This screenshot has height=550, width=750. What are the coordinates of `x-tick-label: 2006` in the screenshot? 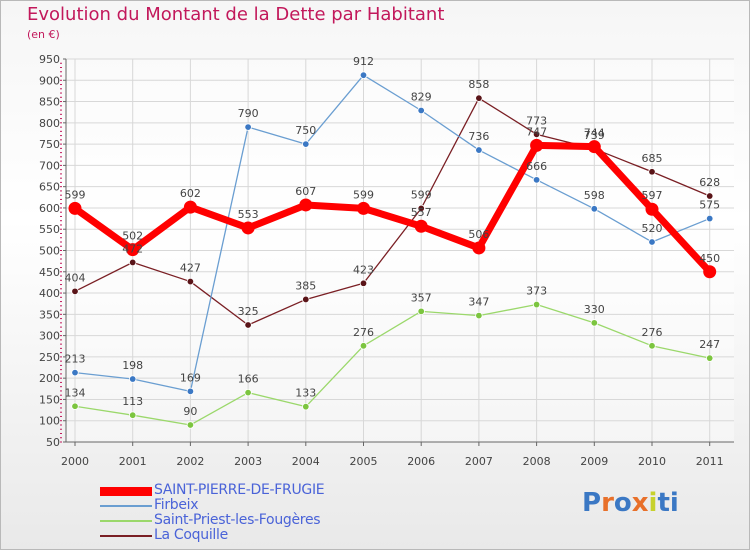 It's located at (421, 461).